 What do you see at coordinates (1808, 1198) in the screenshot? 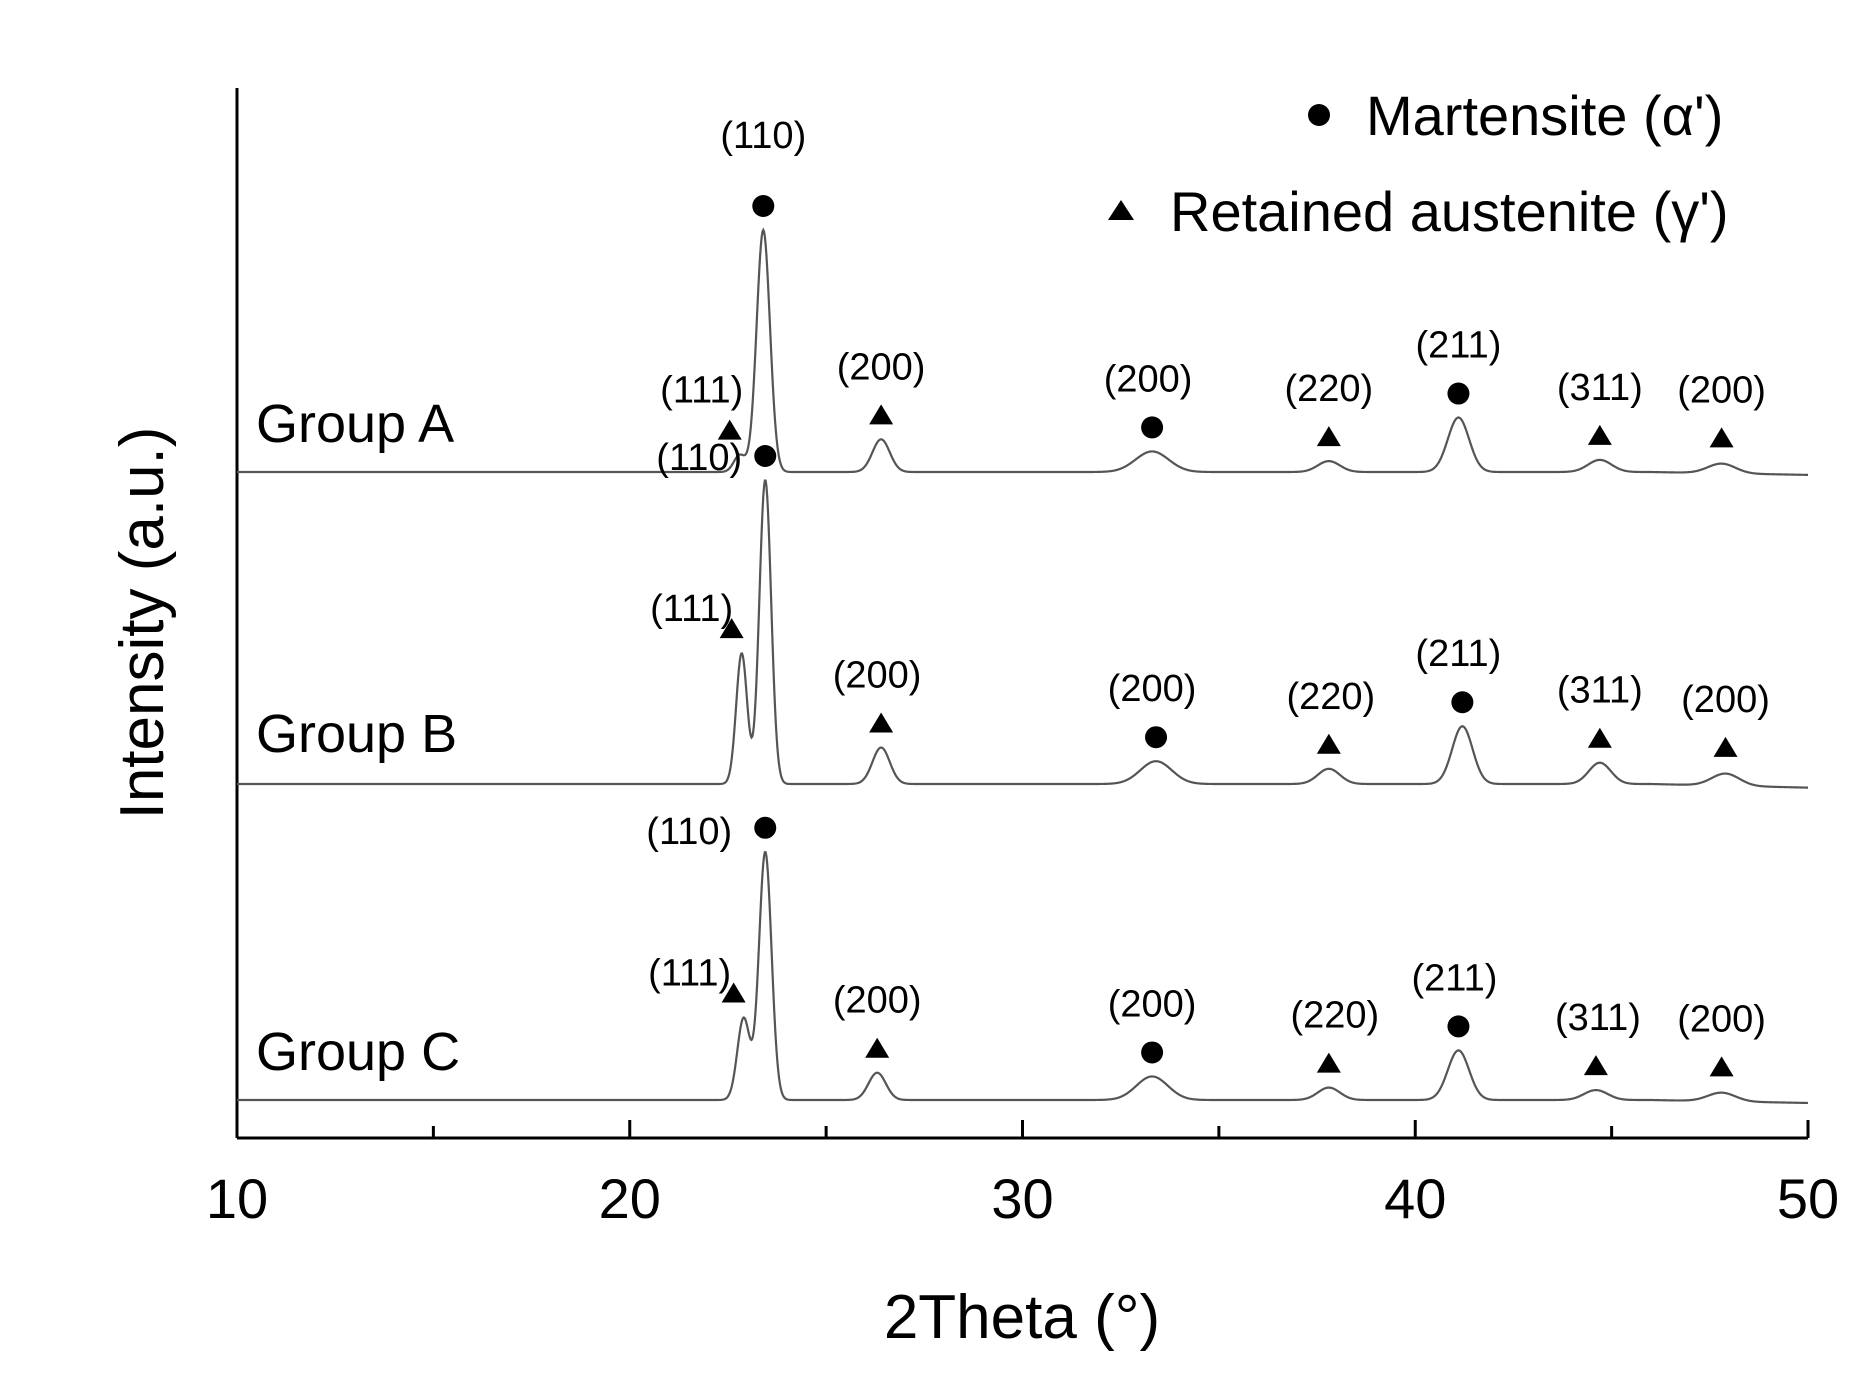
I see `x-tick-label: 50` at bounding box center [1808, 1198].